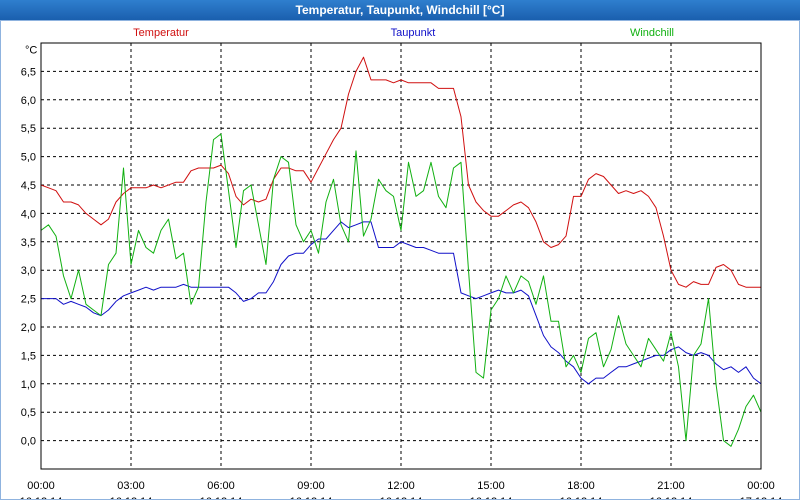 The height and width of the screenshot is (500, 800). What do you see at coordinates (28, 186) in the screenshot?
I see `y-tick-label: 4,5` at bounding box center [28, 186].